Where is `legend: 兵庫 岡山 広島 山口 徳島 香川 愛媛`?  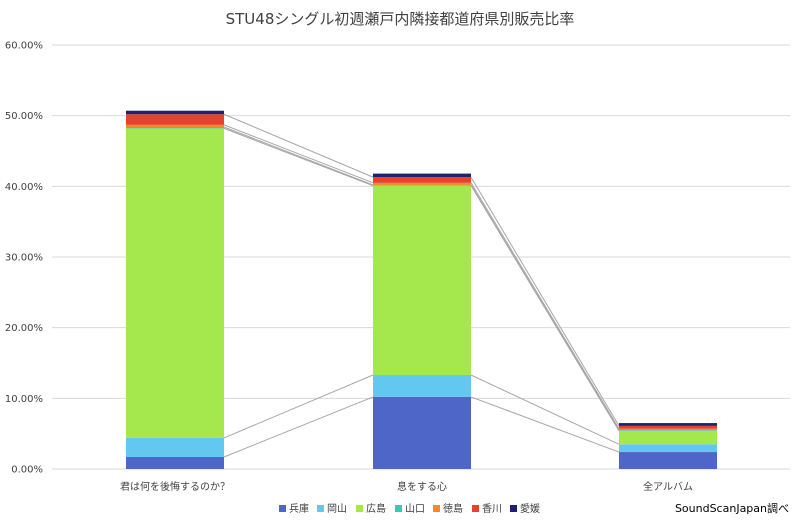
legend: 兵庫 岡山 広島 山口 徳島 香川 愛媛 is located at coordinates (409, 508).